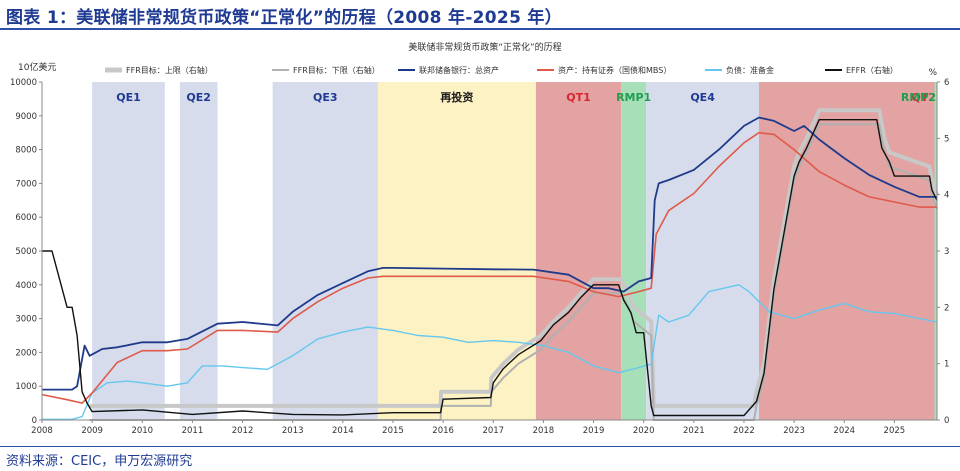 The height and width of the screenshot is (471, 960). I want to click on period-label-6: QE4, so click(702, 97).